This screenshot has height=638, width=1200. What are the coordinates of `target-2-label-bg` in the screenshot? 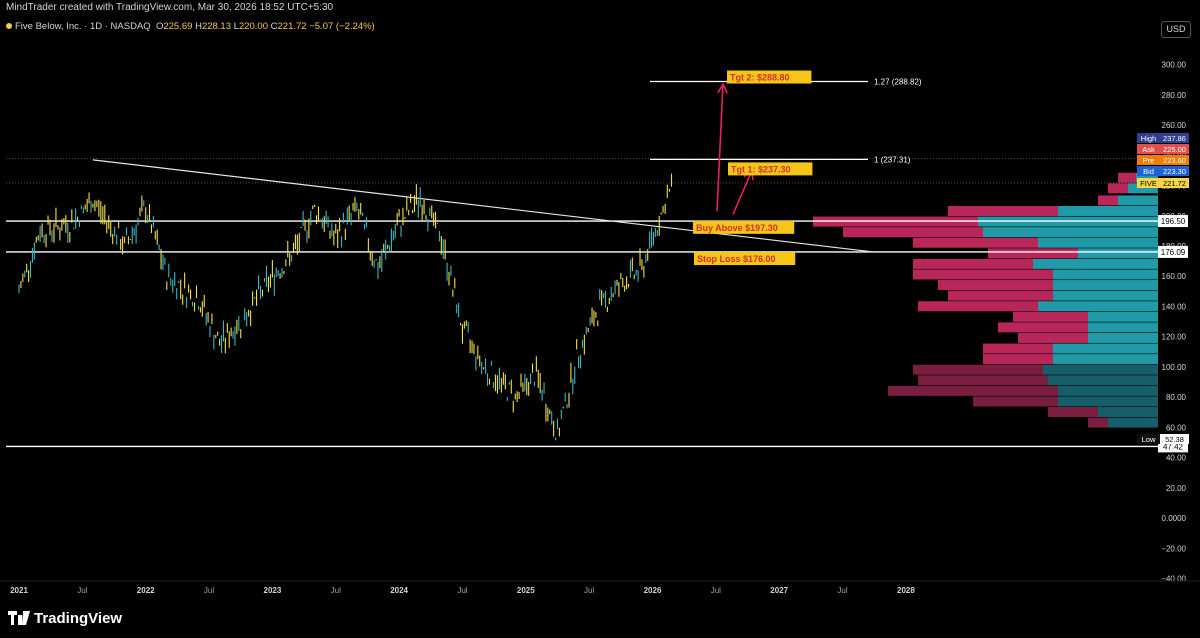 It's located at (769, 77).